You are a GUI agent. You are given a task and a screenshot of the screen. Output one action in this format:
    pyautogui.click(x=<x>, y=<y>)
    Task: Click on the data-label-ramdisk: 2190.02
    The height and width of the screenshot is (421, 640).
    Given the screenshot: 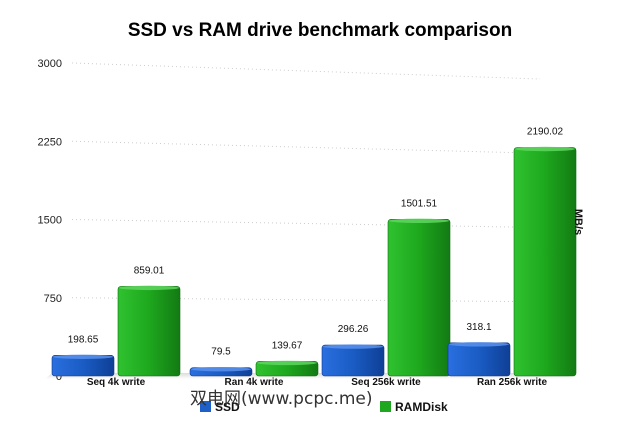 What is the action you would take?
    pyautogui.click(x=545, y=132)
    